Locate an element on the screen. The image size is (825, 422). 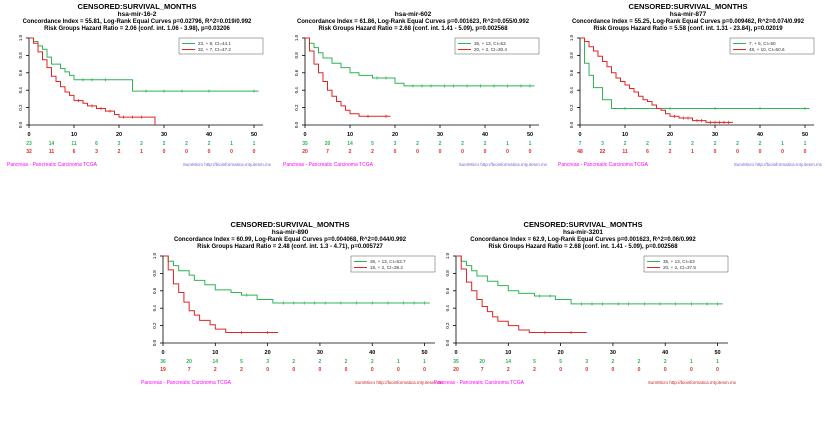
at-risk-row-low: 7 3 2 2 2 2 2 2 2 1 1 is located at coordinates (693, 144).